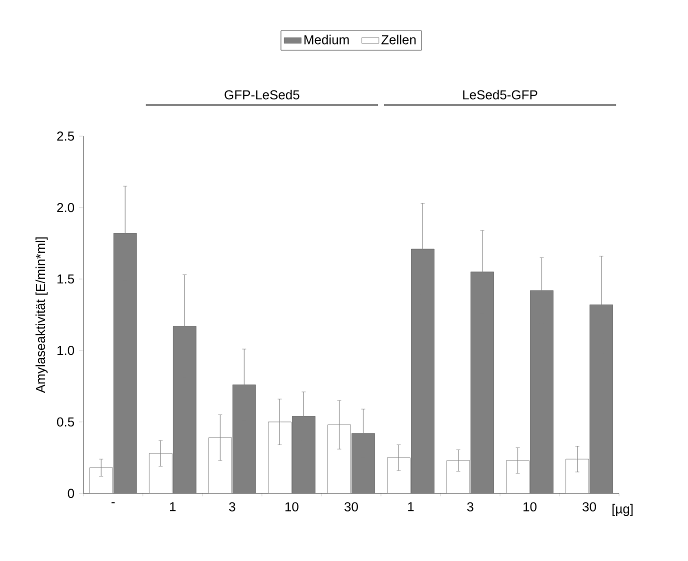  What do you see at coordinates (500, 95) in the screenshot?
I see `text: LeSed5-GFP` at bounding box center [500, 95].